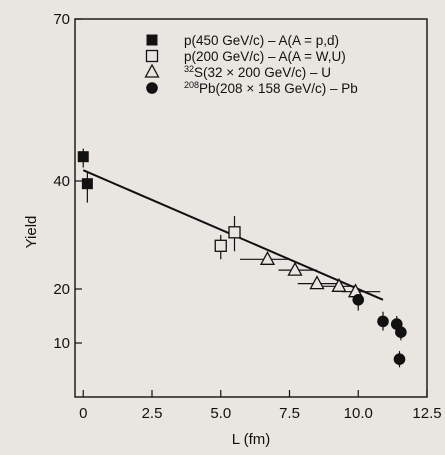  What do you see at coordinates (83, 413) in the screenshot?
I see `x-tick-label: 0` at bounding box center [83, 413].